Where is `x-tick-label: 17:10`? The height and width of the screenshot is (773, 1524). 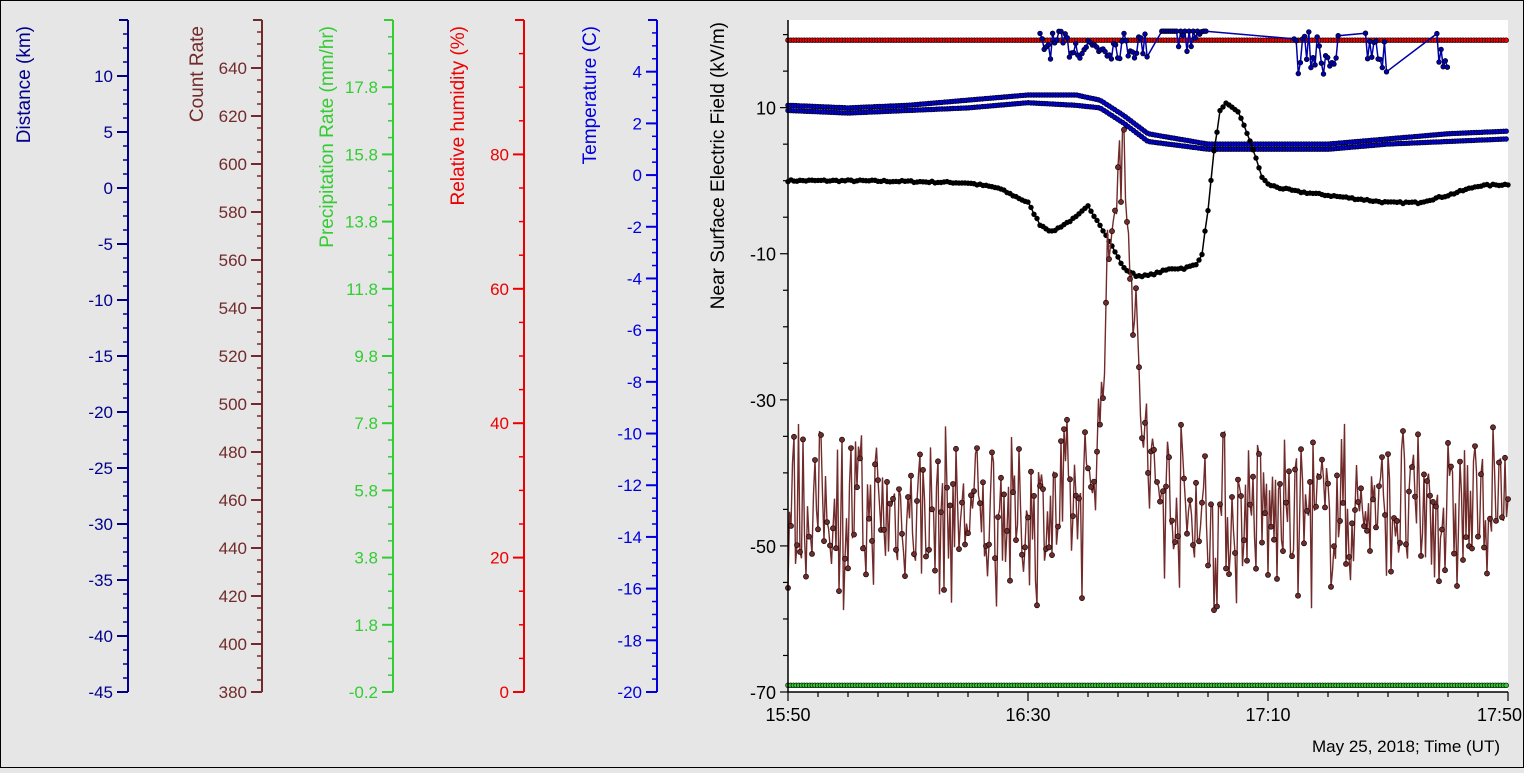 x-tick-label: 17:10 is located at coordinates (1267, 715).